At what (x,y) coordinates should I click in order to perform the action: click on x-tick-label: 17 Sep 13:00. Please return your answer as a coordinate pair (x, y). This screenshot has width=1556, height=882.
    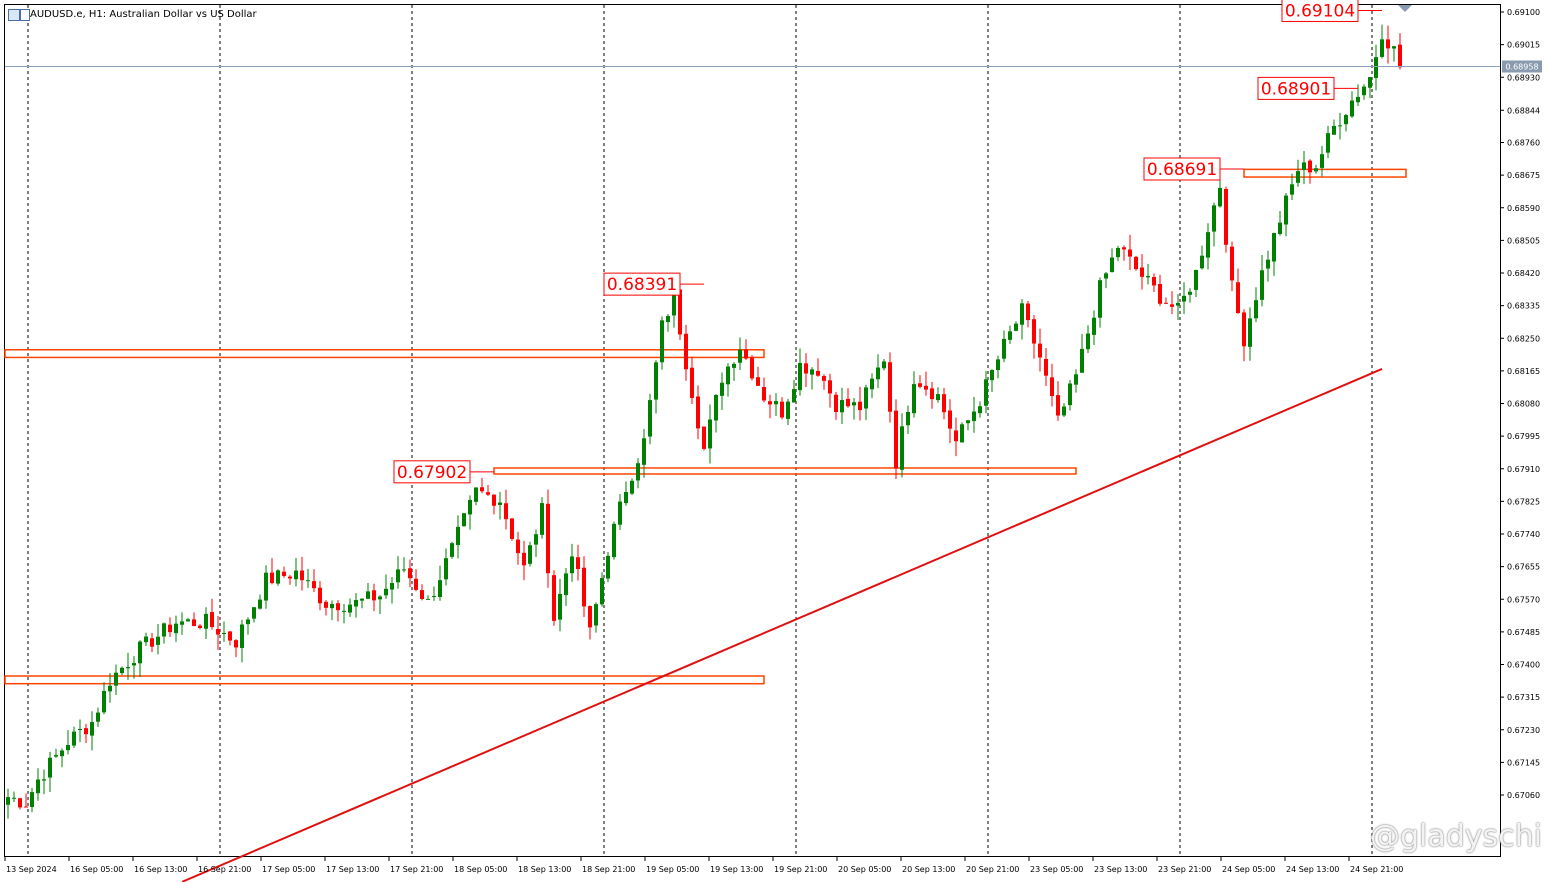
    Looking at the image, I should click on (352, 869).